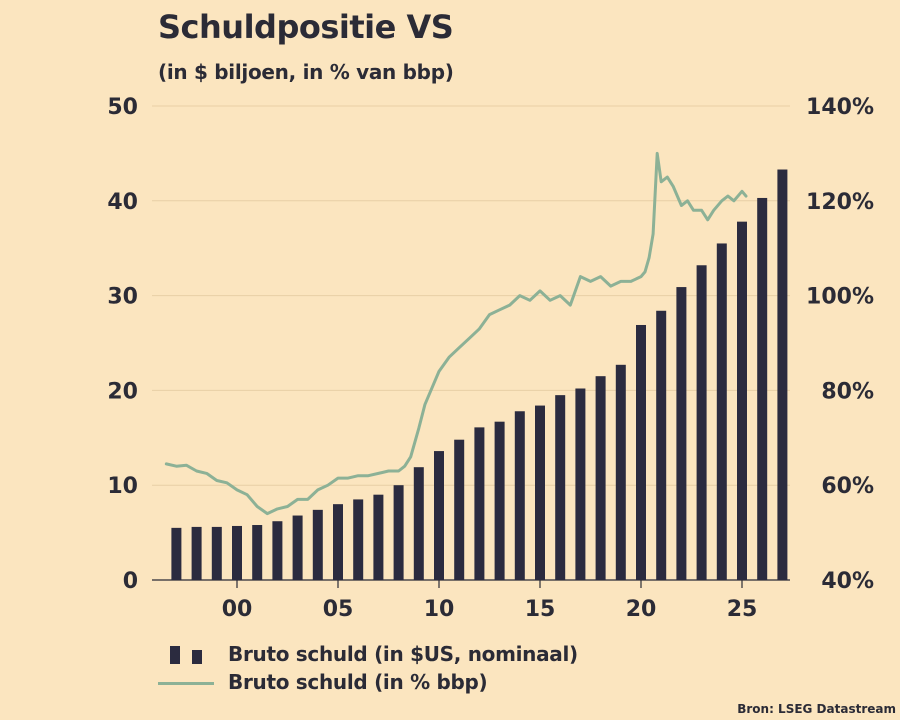 This screenshot has width=900, height=720. What do you see at coordinates (847, 391) in the screenshot?
I see `y-right-tick-label: 80%` at bounding box center [847, 391].